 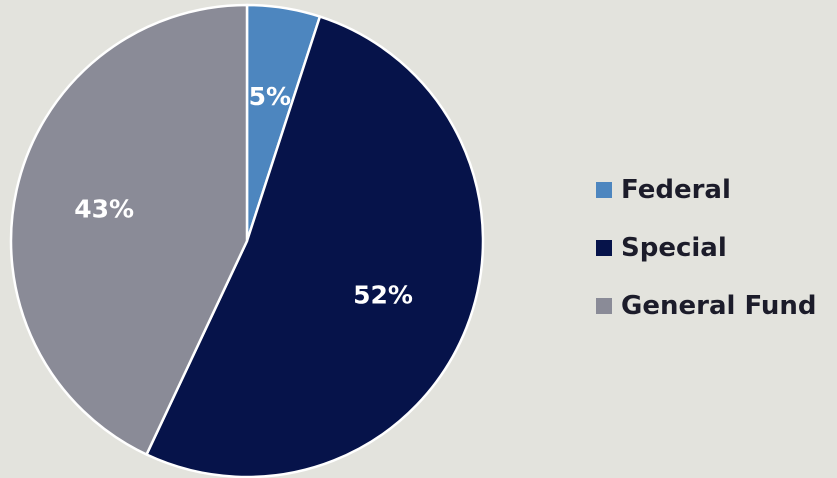 What do you see at coordinates (104, 209) in the screenshot?
I see `pie-slice-label-general-fund: 43%` at bounding box center [104, 209].